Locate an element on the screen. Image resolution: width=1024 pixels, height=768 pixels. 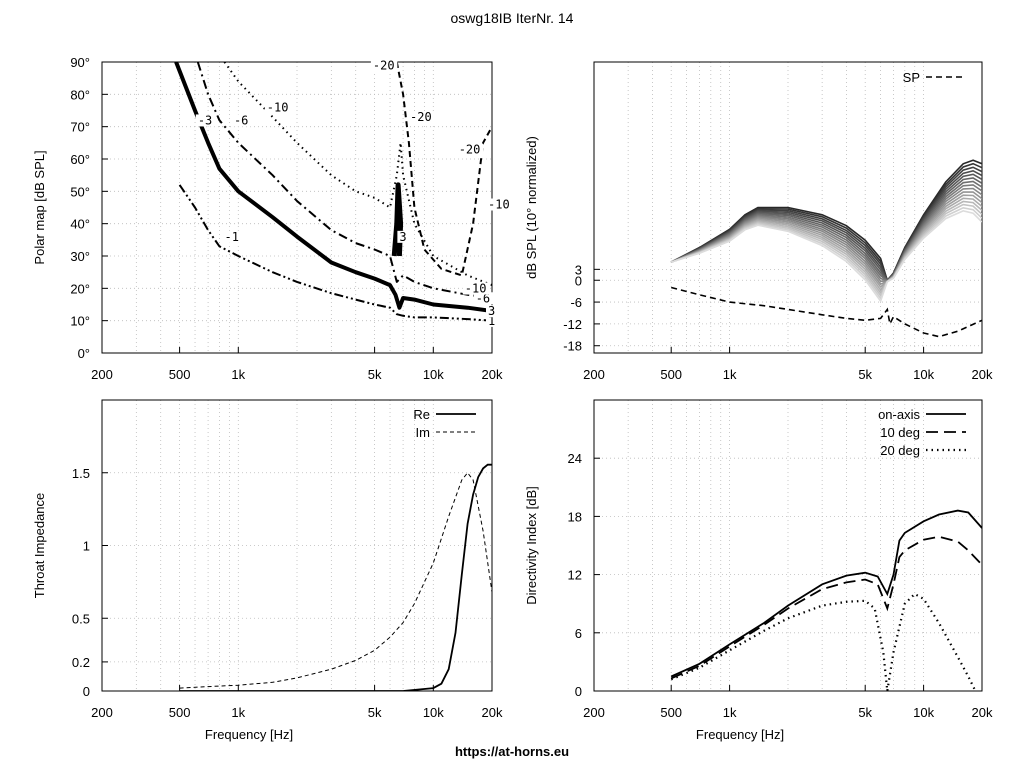
series-line-Re is located at coordinates (335, 577).